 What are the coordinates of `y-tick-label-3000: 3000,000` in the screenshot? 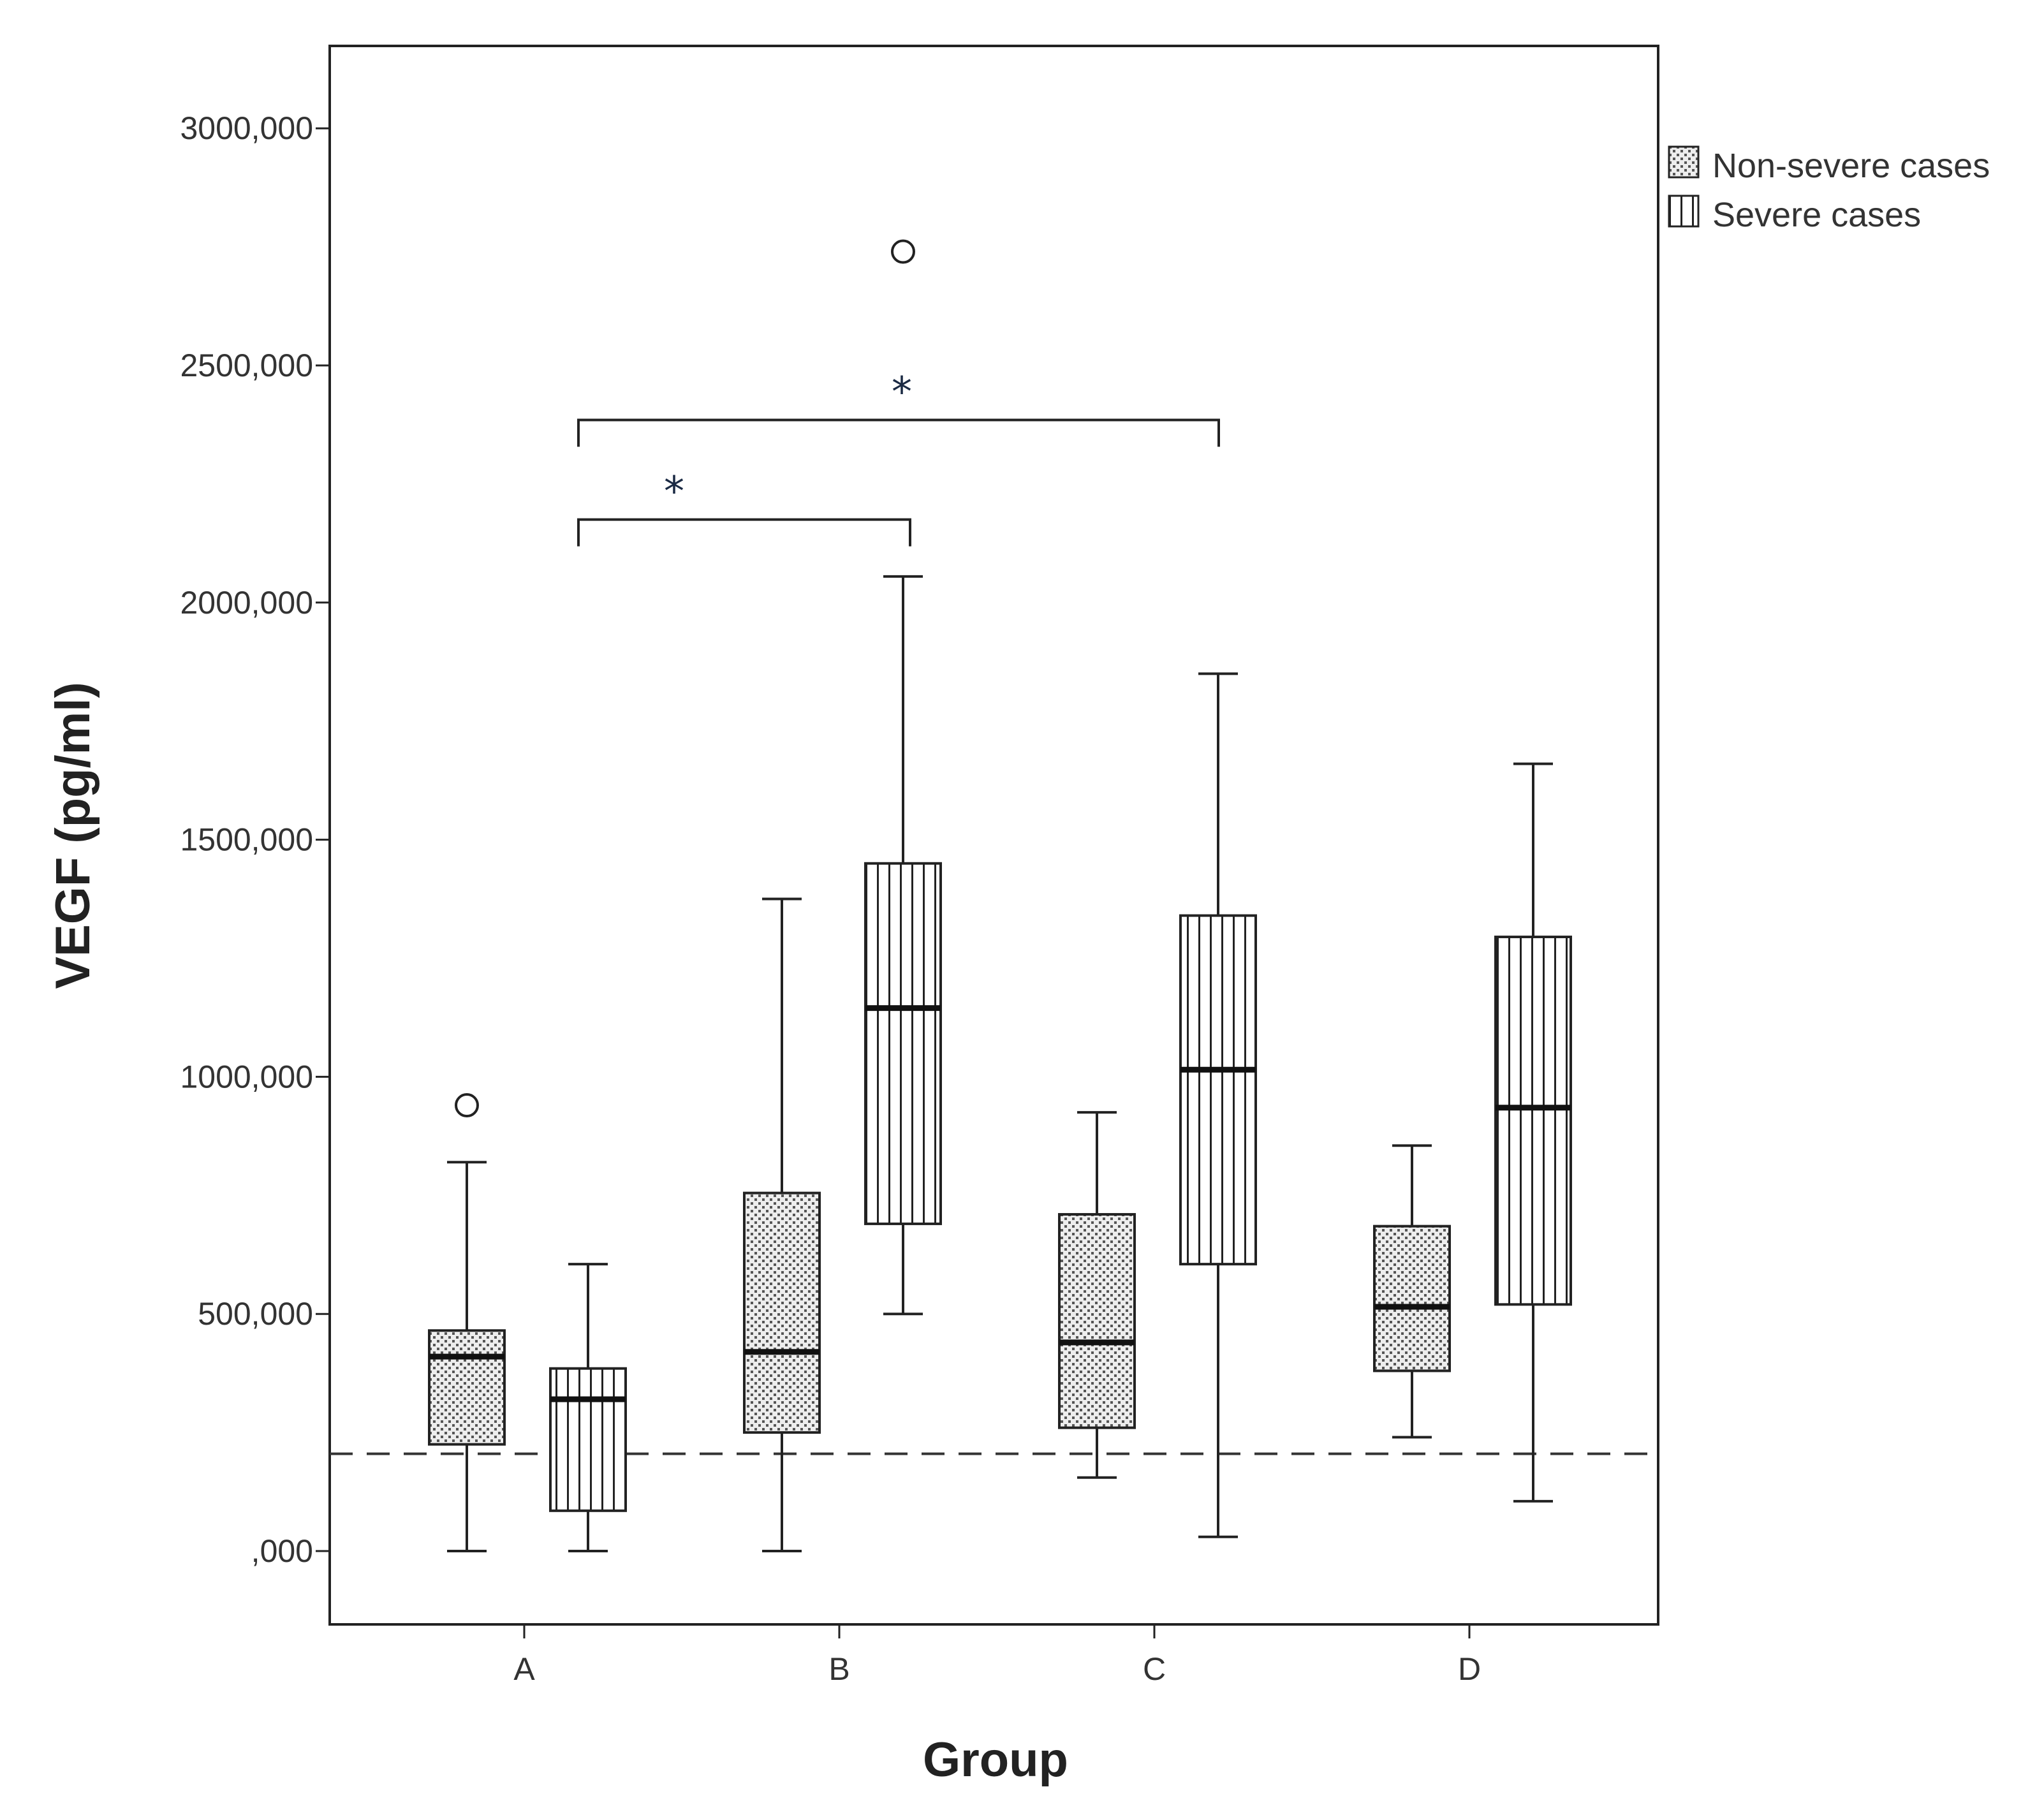 It's located at (247, 128).